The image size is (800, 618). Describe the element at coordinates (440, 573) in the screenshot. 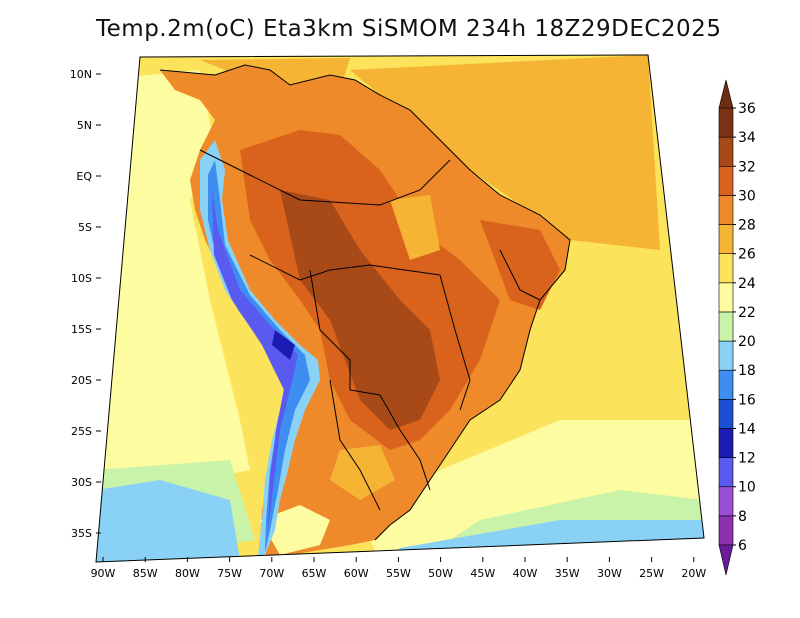

I see `lon-tick-label: 50W` at that location.